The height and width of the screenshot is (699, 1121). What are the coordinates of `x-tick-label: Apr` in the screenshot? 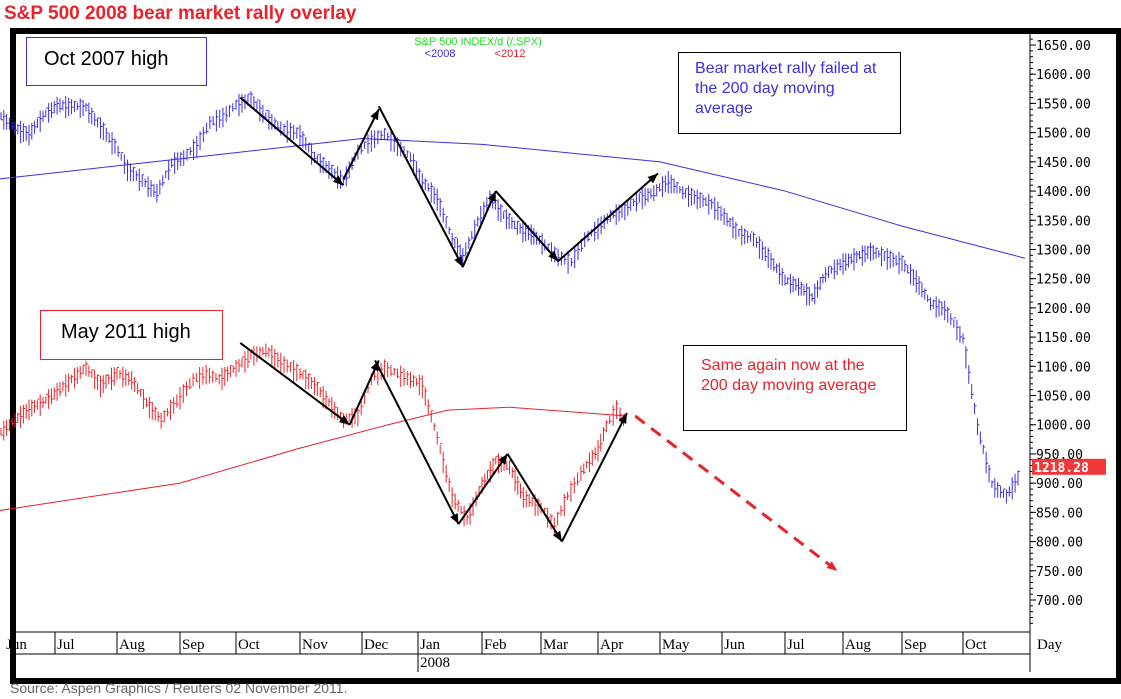 It's located at (611, 645).